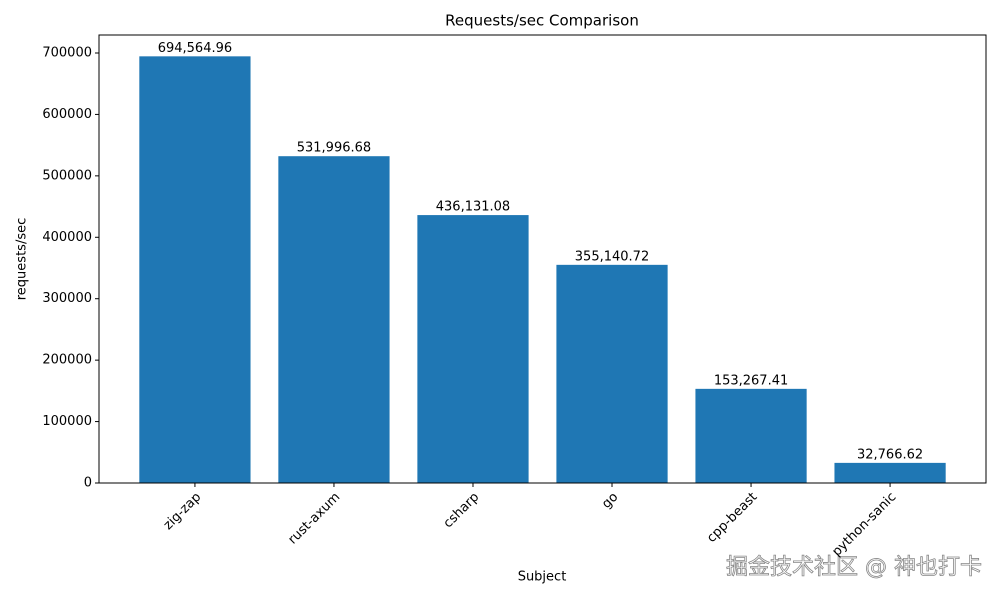  What do you see at coordinates (195, 48) in the screenshot?
I see `value-label: 694,564.96` at bounding box center [195, 48].